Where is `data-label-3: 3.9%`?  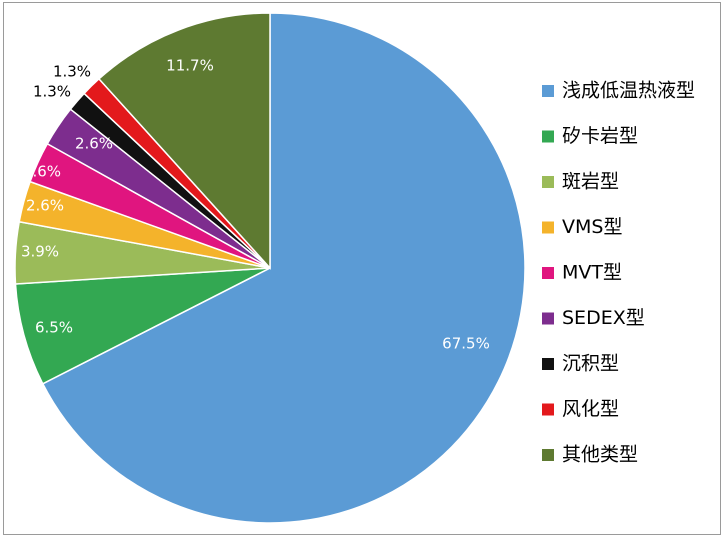 data-label-3: 3.9% is located at coordinates (40, 252).